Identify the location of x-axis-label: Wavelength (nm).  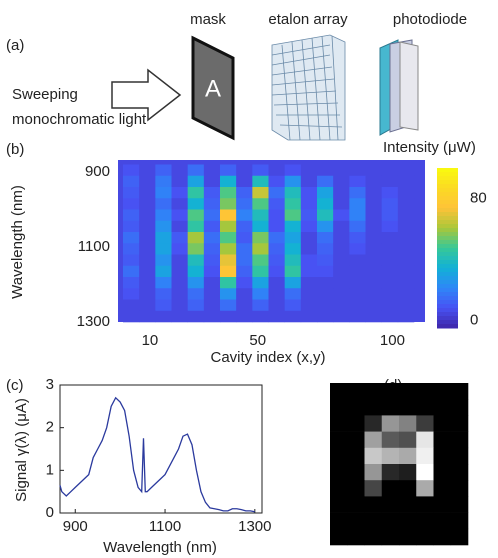
(160, 547).